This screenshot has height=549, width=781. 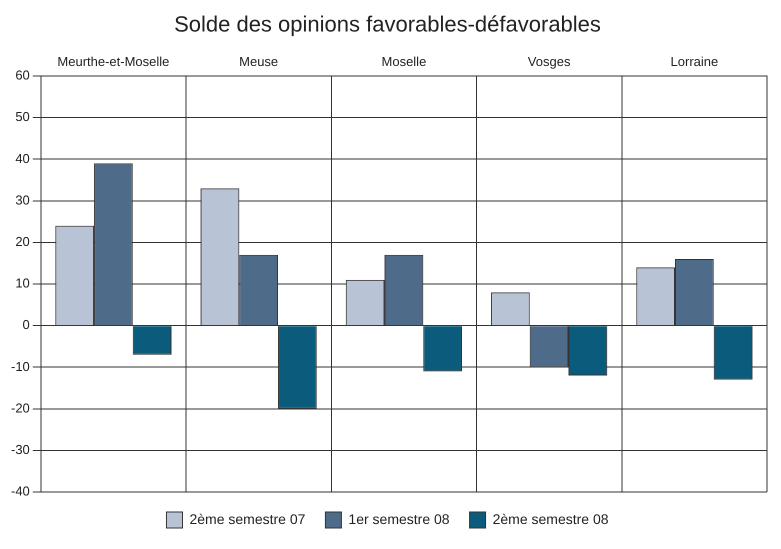 I want to click on y-tick-label: 50, so click(x=22, y=116).